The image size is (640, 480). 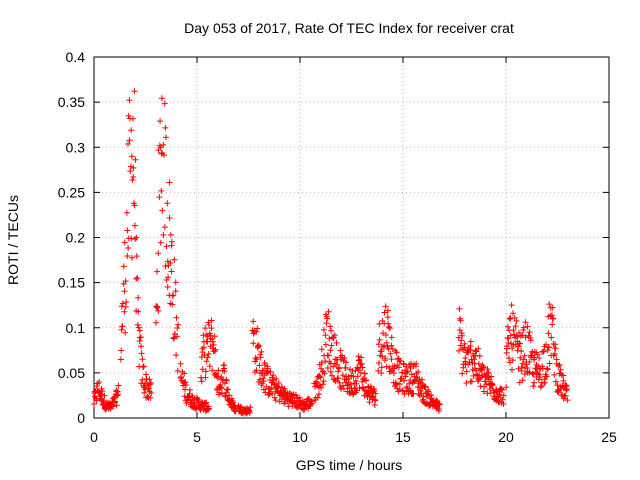 What do you see at coordinates (300, 437) in the screenshot?
I see `x-tick-label: 10` at bounding box center [300, 437].